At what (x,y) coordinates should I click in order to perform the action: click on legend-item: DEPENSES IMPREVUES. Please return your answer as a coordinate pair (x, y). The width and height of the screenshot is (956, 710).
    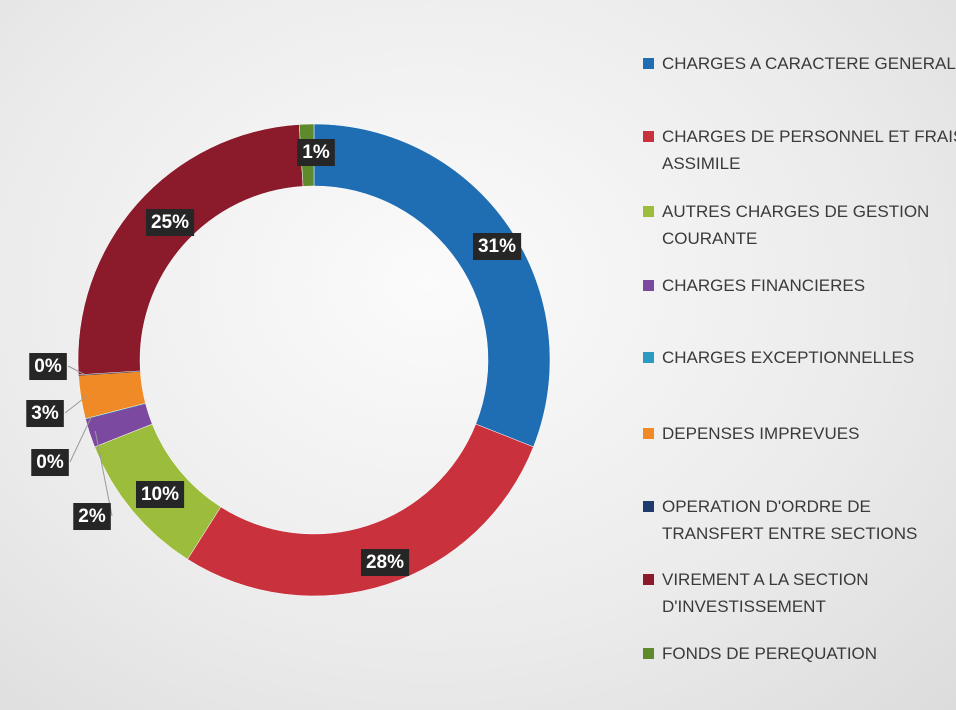
    Looking at the image, I should click on (798, 433).